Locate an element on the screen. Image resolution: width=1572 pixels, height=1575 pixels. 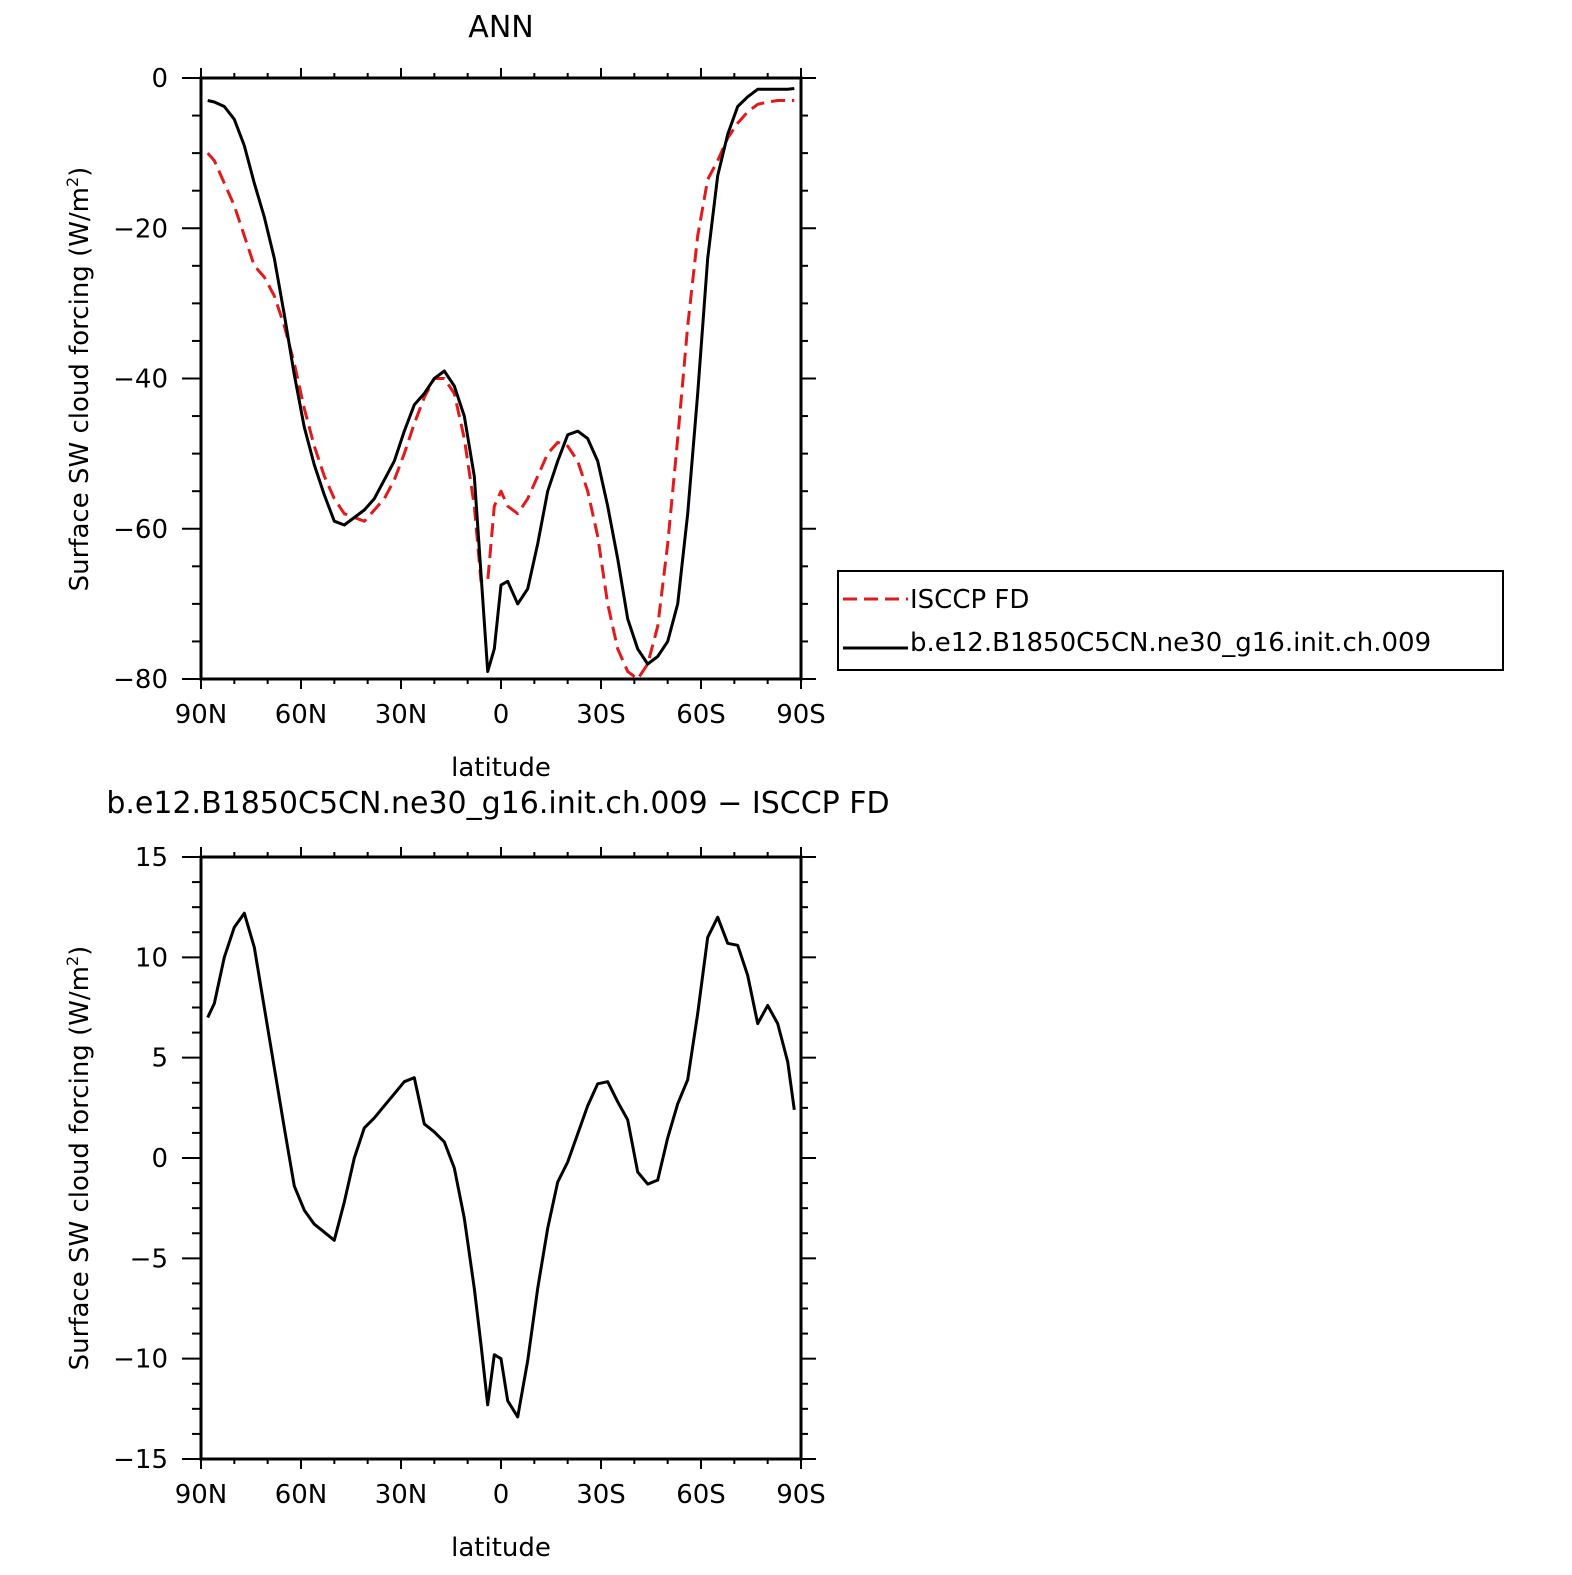
y-tick-label: 10 is located at coordinates (151, 958).